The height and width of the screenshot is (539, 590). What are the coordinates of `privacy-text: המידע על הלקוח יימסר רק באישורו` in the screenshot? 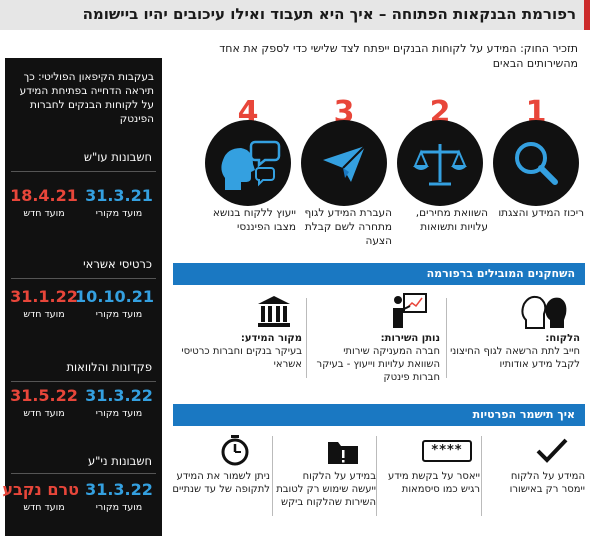 It's located at (547, 483).